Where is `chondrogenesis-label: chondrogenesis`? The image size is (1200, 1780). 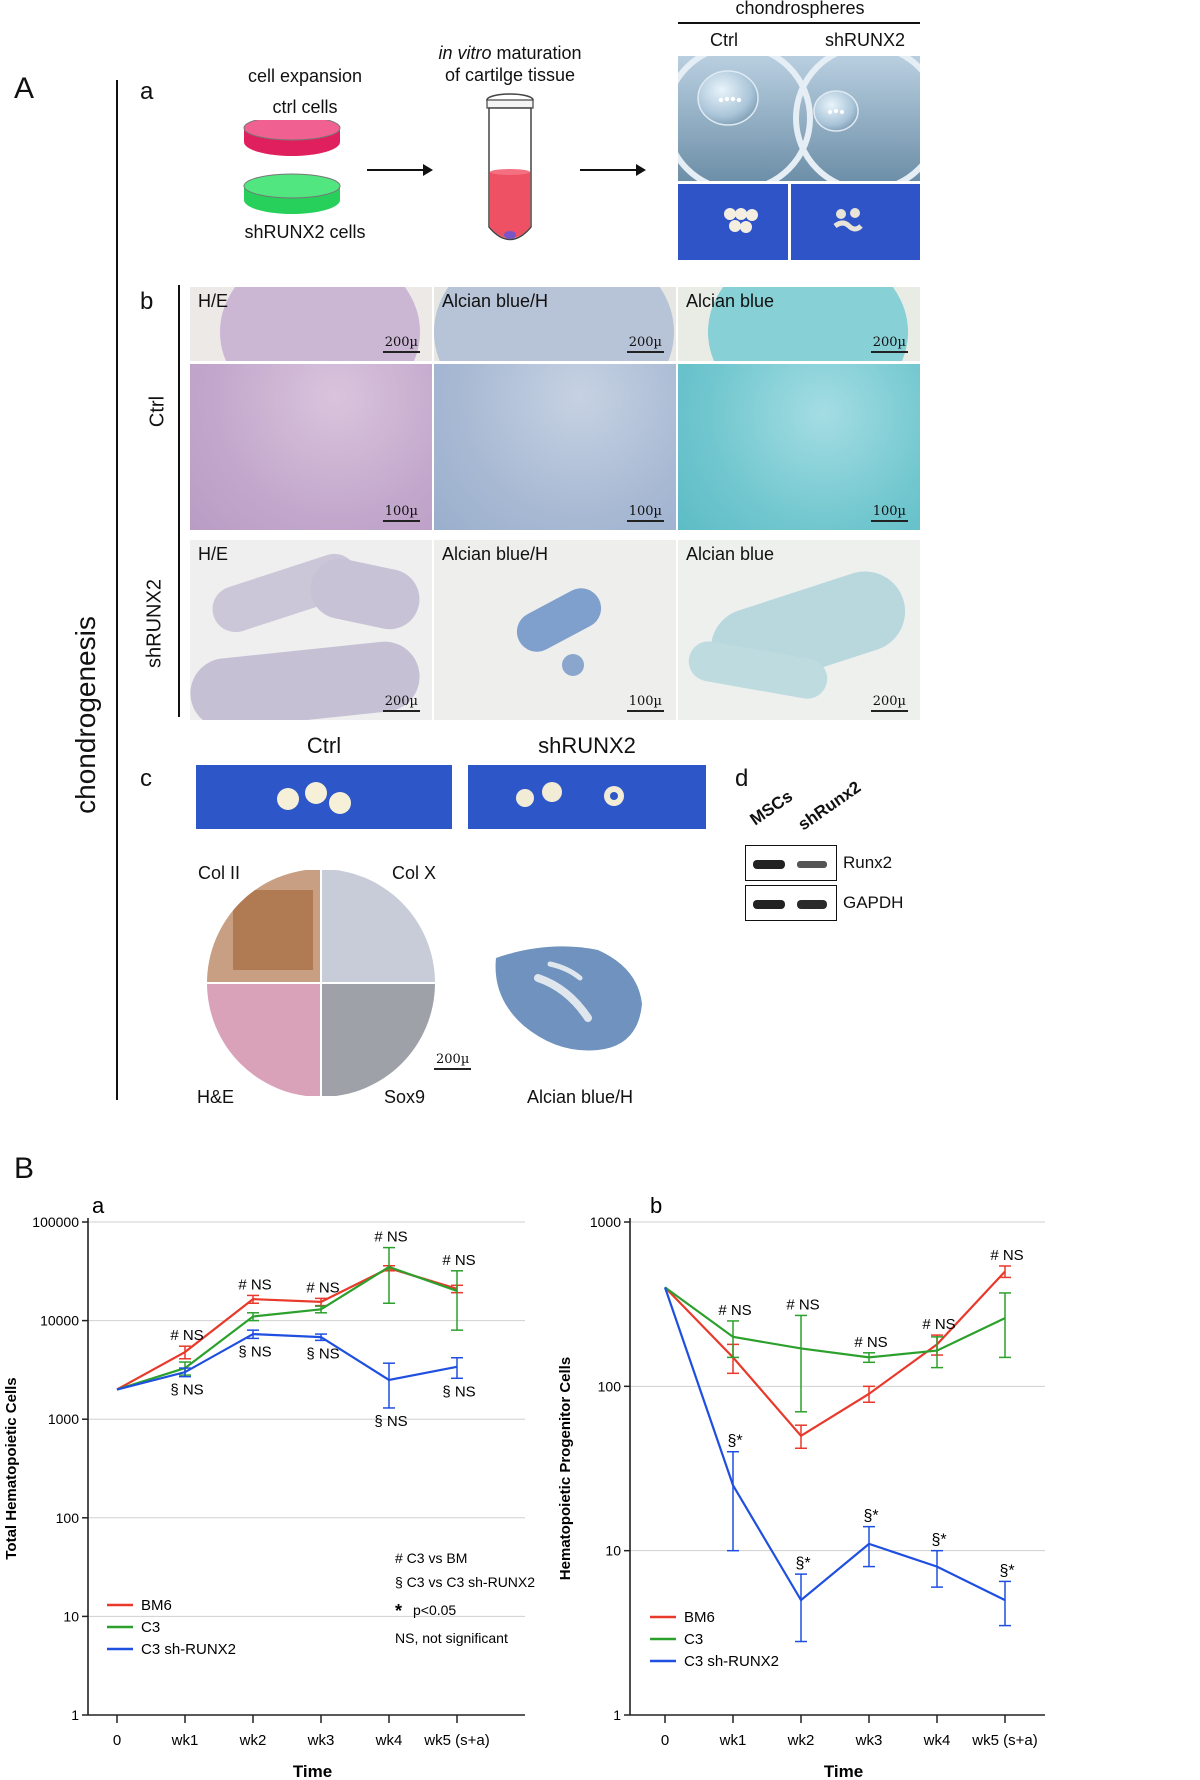
chondrogenesis-label: chondrogenesis is located at coordinates (85, 715).